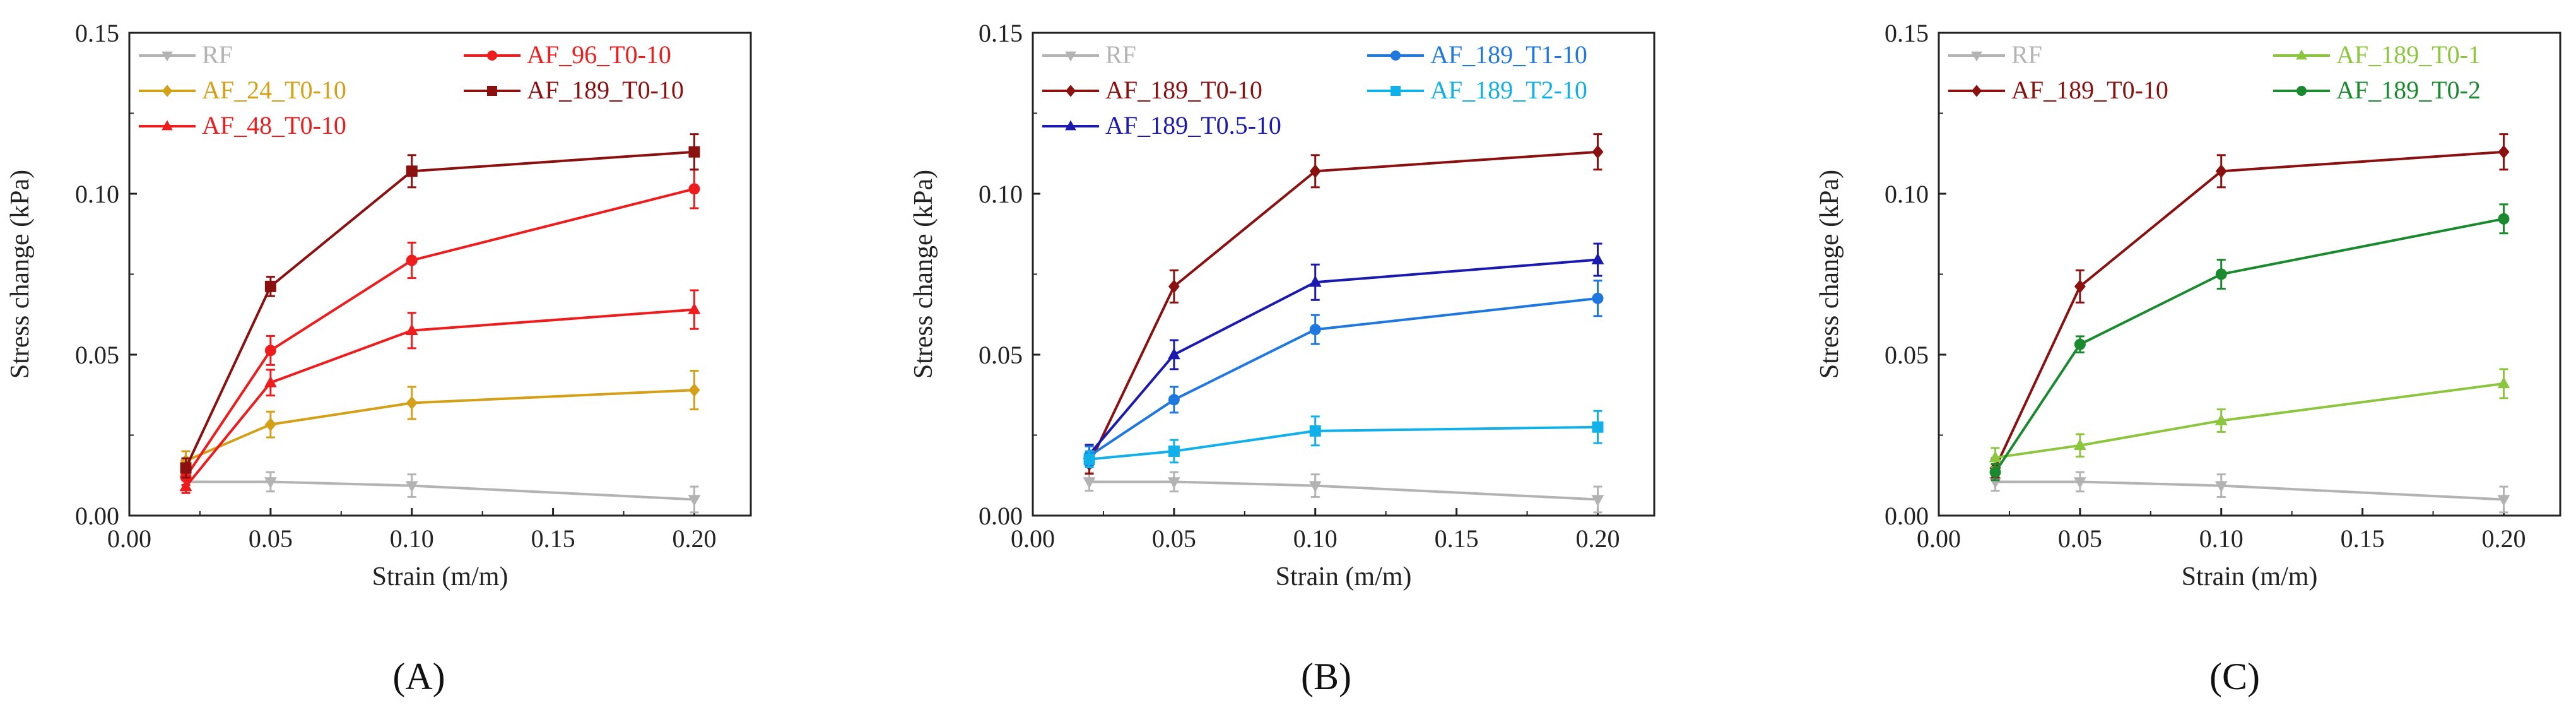 Image resolution: width=2576 pixels, height=715 pixels. What do you see at coordinates (1326, 676) in the screenshot?
I see `panel-b-caption: (B)` at bounding box center [1326, 676].